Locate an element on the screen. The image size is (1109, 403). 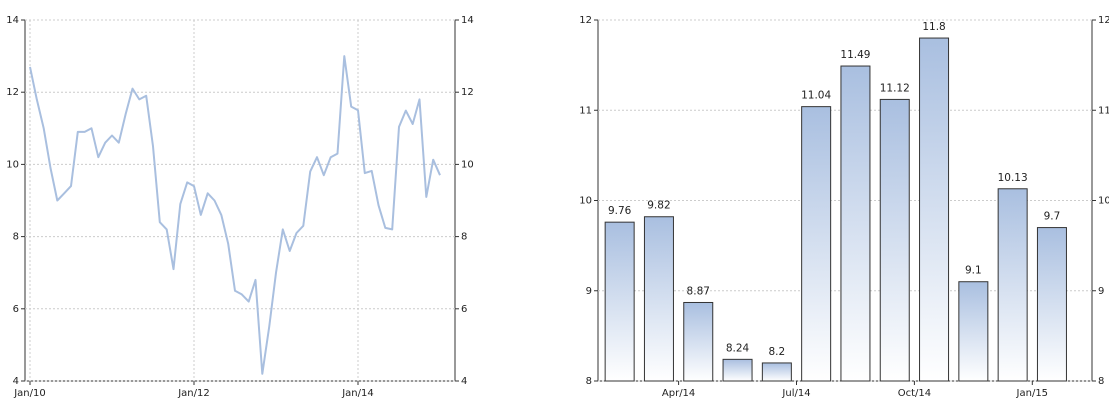
y2-tick-label: 4 is located at coordinates (464, 381).